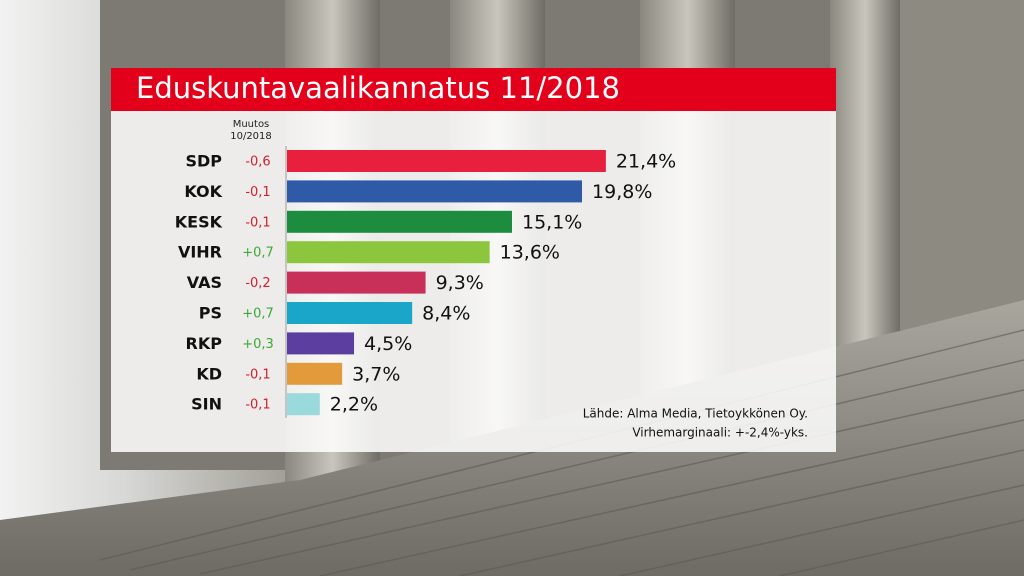  I want to click on source-note: Lähde: Alma Media, Tietoykkönen Oy., so click(695, 414).